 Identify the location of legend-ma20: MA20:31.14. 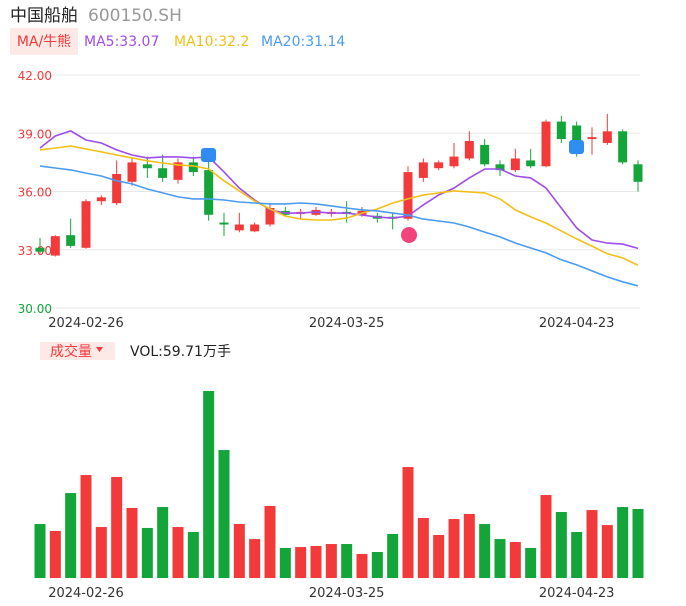
(303, 42).